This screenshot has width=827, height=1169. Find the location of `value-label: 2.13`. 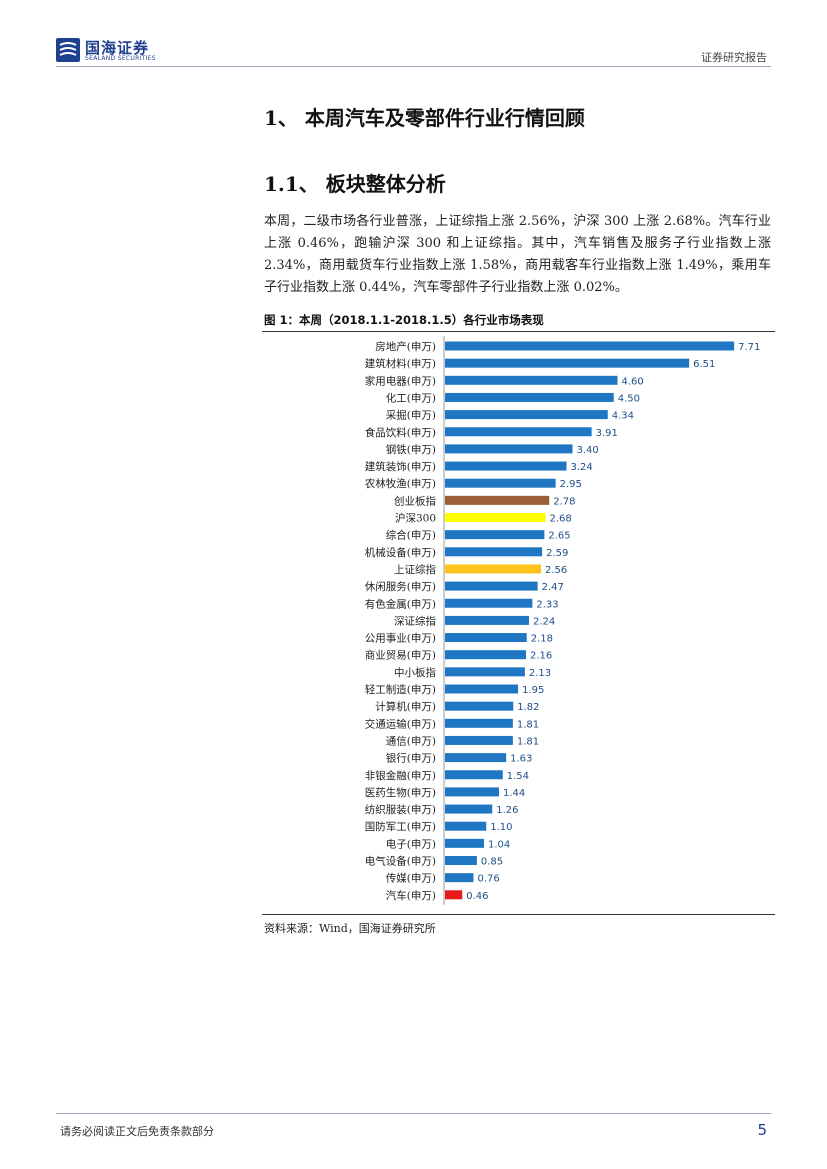

value-label: 2.13 is located at coordinates (540, 673).